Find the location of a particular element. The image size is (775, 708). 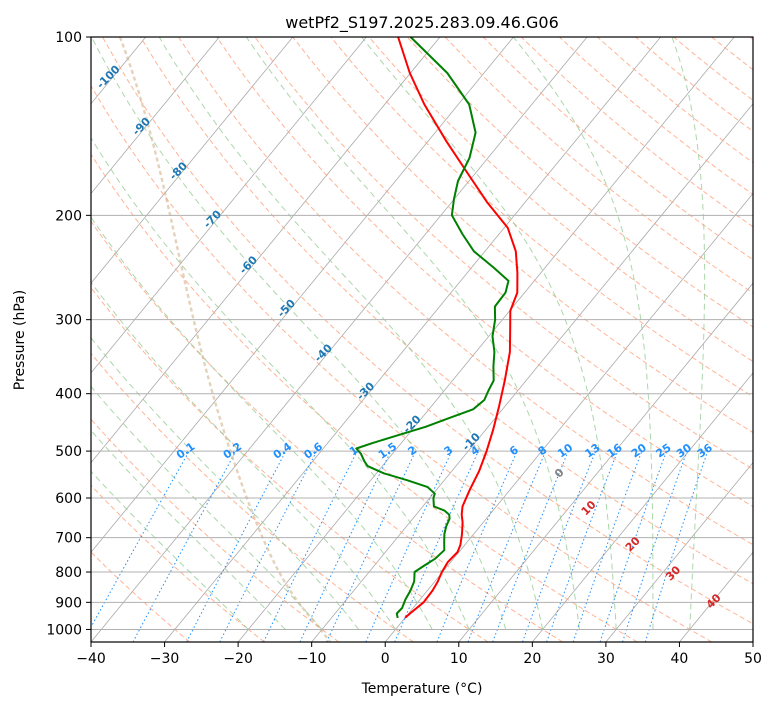

y-tick-label: 600 is located at coordinates (68, 499).